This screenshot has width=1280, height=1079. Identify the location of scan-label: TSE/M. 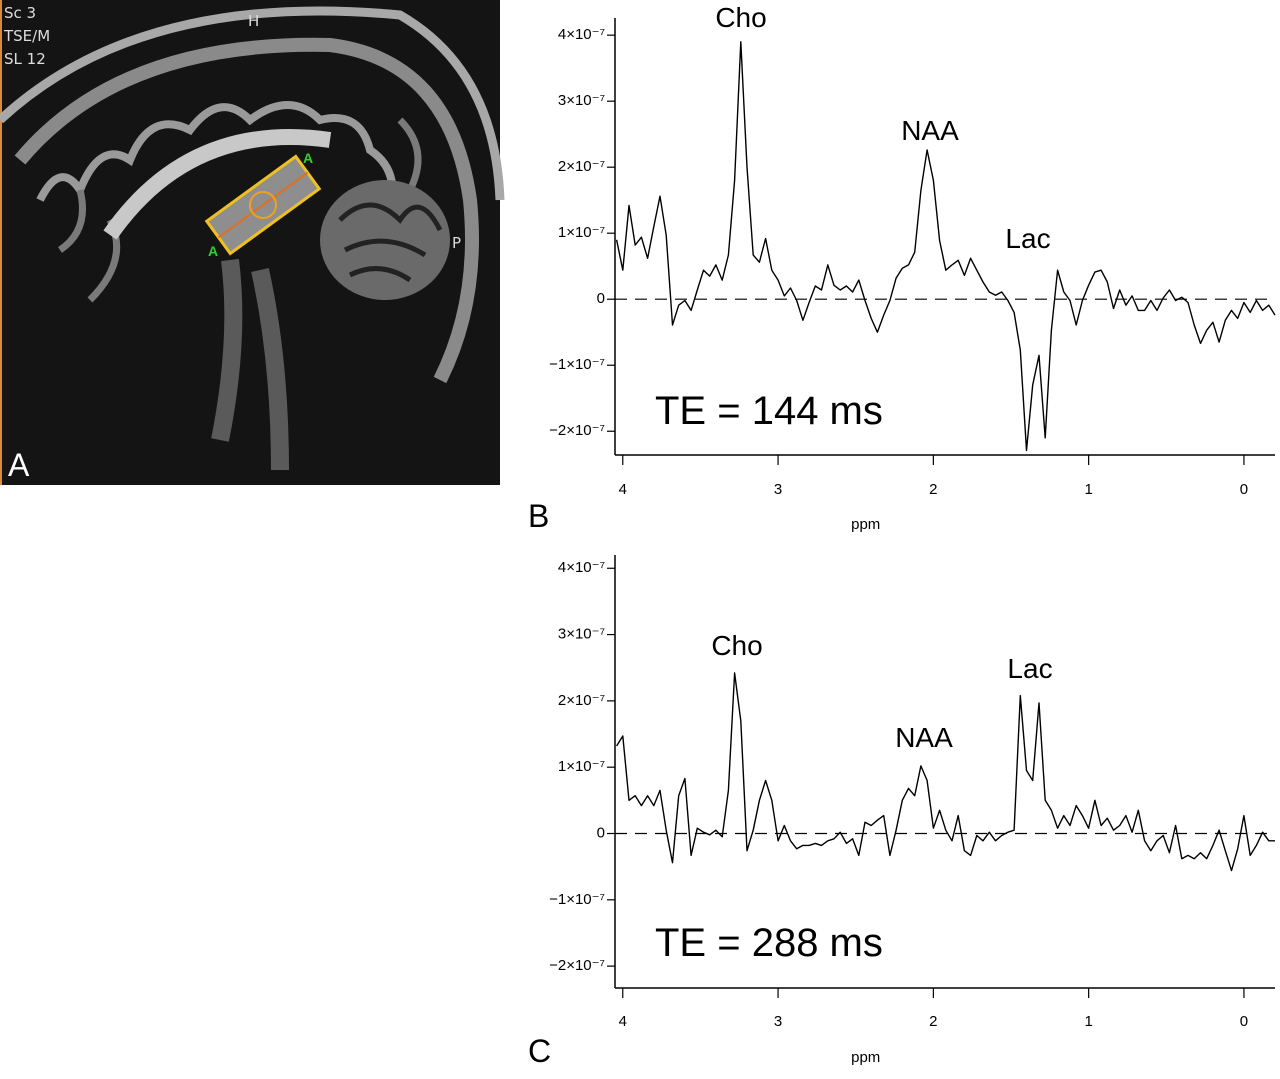
(26, 36).